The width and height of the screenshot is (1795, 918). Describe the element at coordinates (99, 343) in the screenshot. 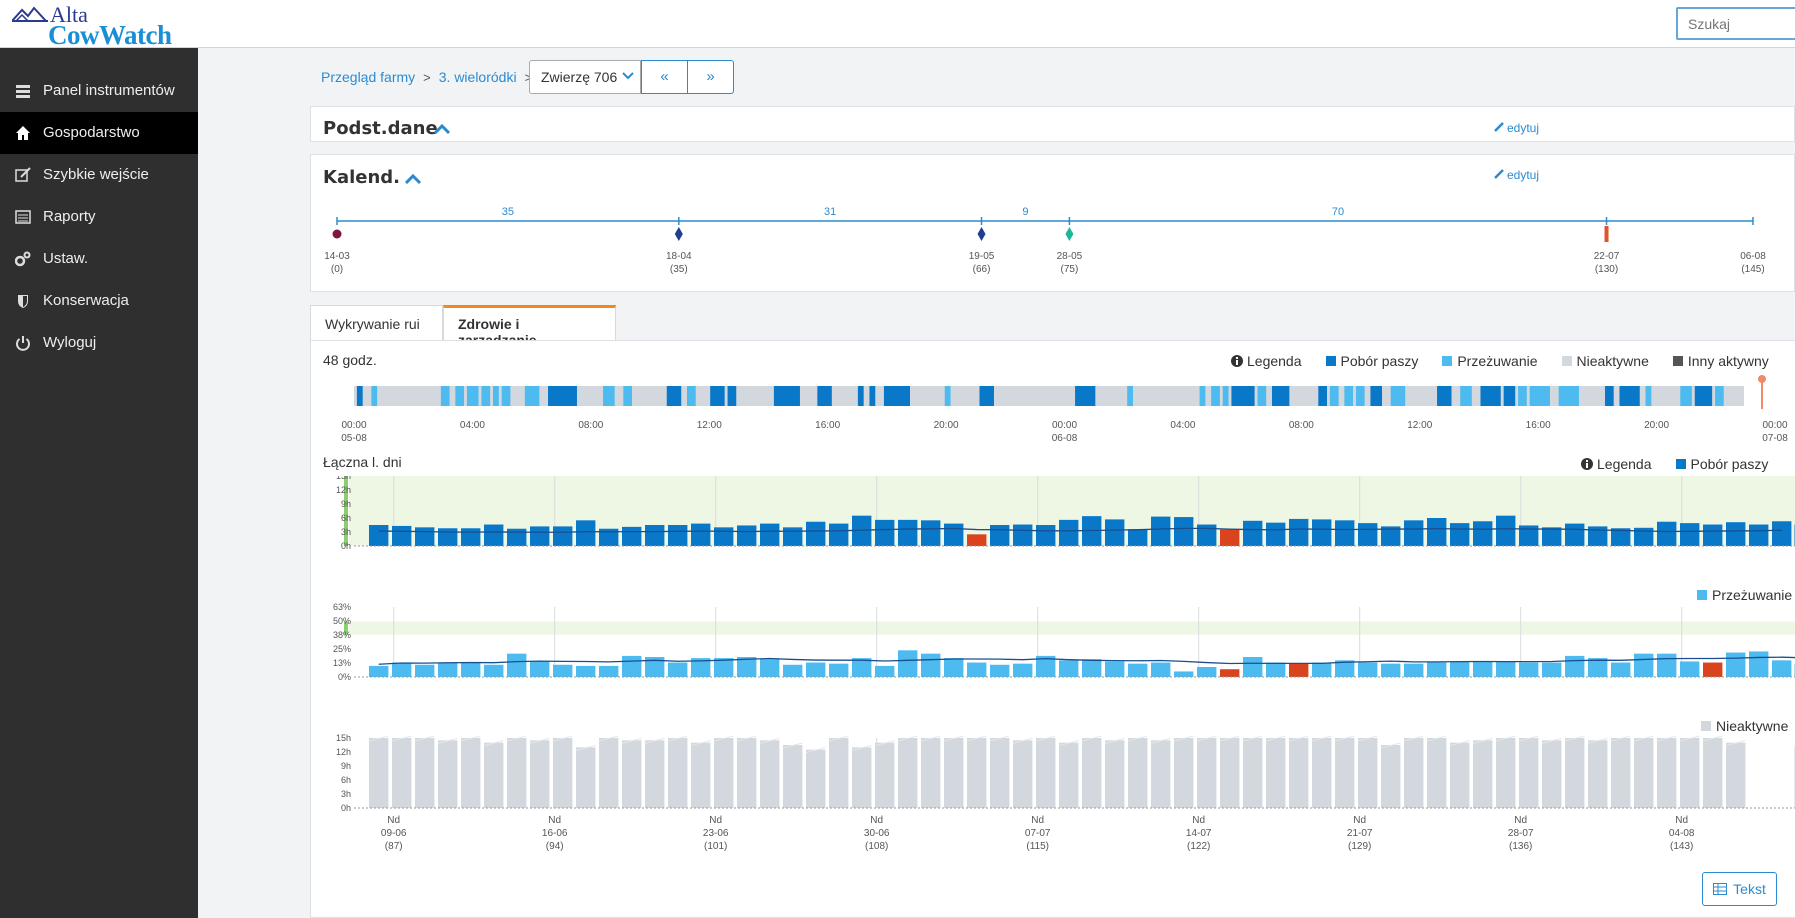

I see `sidebar-item-logout: Wyloguj` at that location.